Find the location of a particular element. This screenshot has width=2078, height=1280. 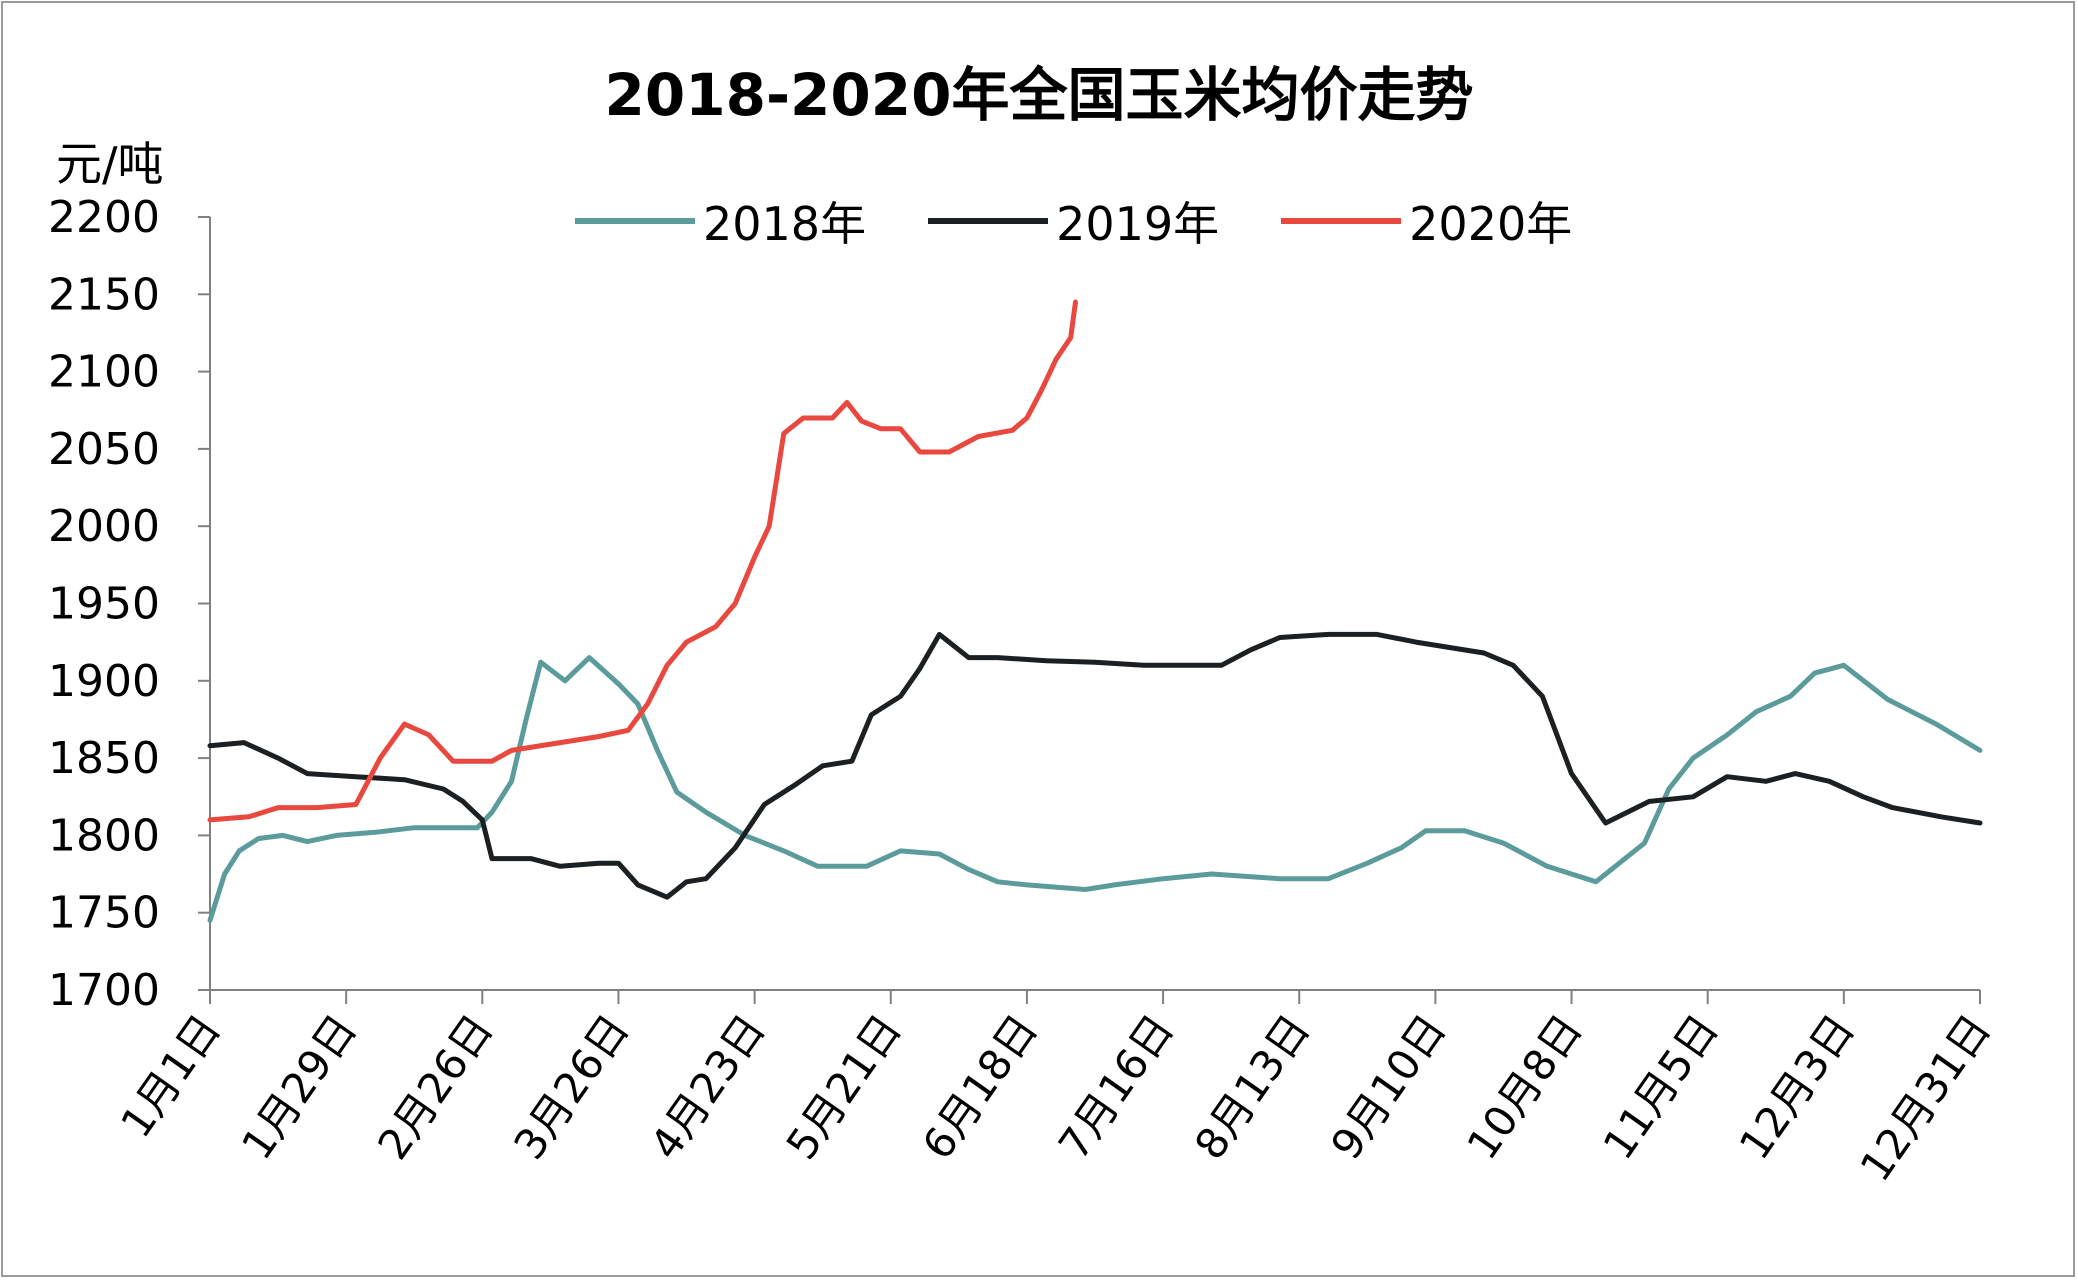

legend-swatch-2018 is located at coordinates (635, 221).